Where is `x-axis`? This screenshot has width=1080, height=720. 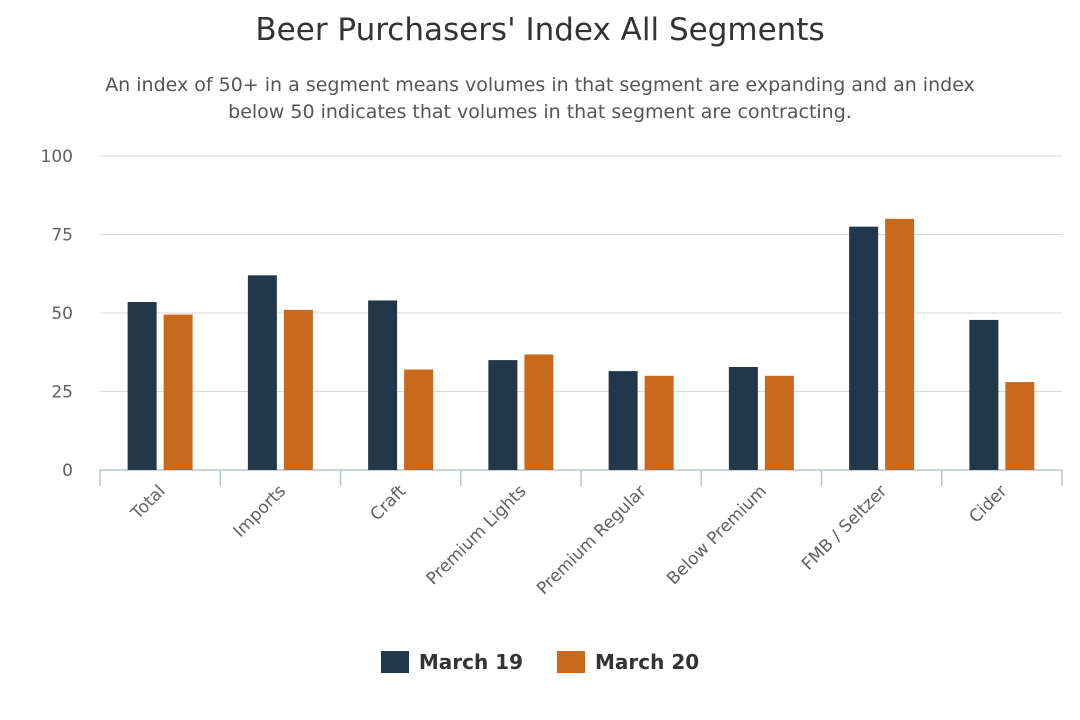 x-axis is located at coordinates (581, 477).